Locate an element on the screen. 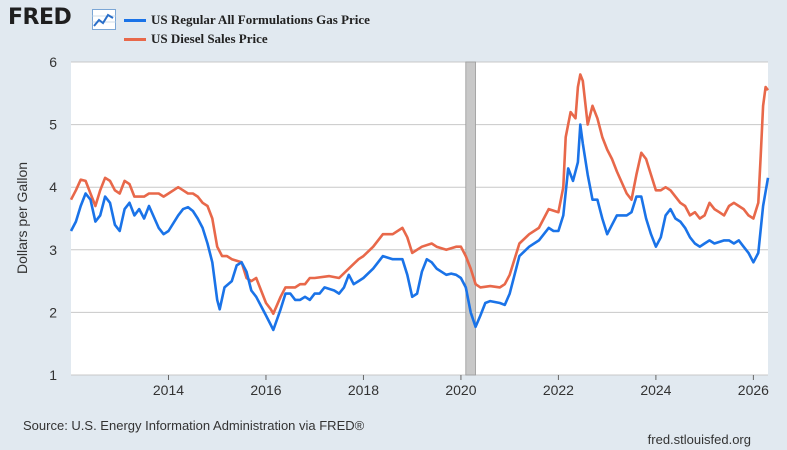  x-tick-label: 2018 is located at coordinates (363, 390).